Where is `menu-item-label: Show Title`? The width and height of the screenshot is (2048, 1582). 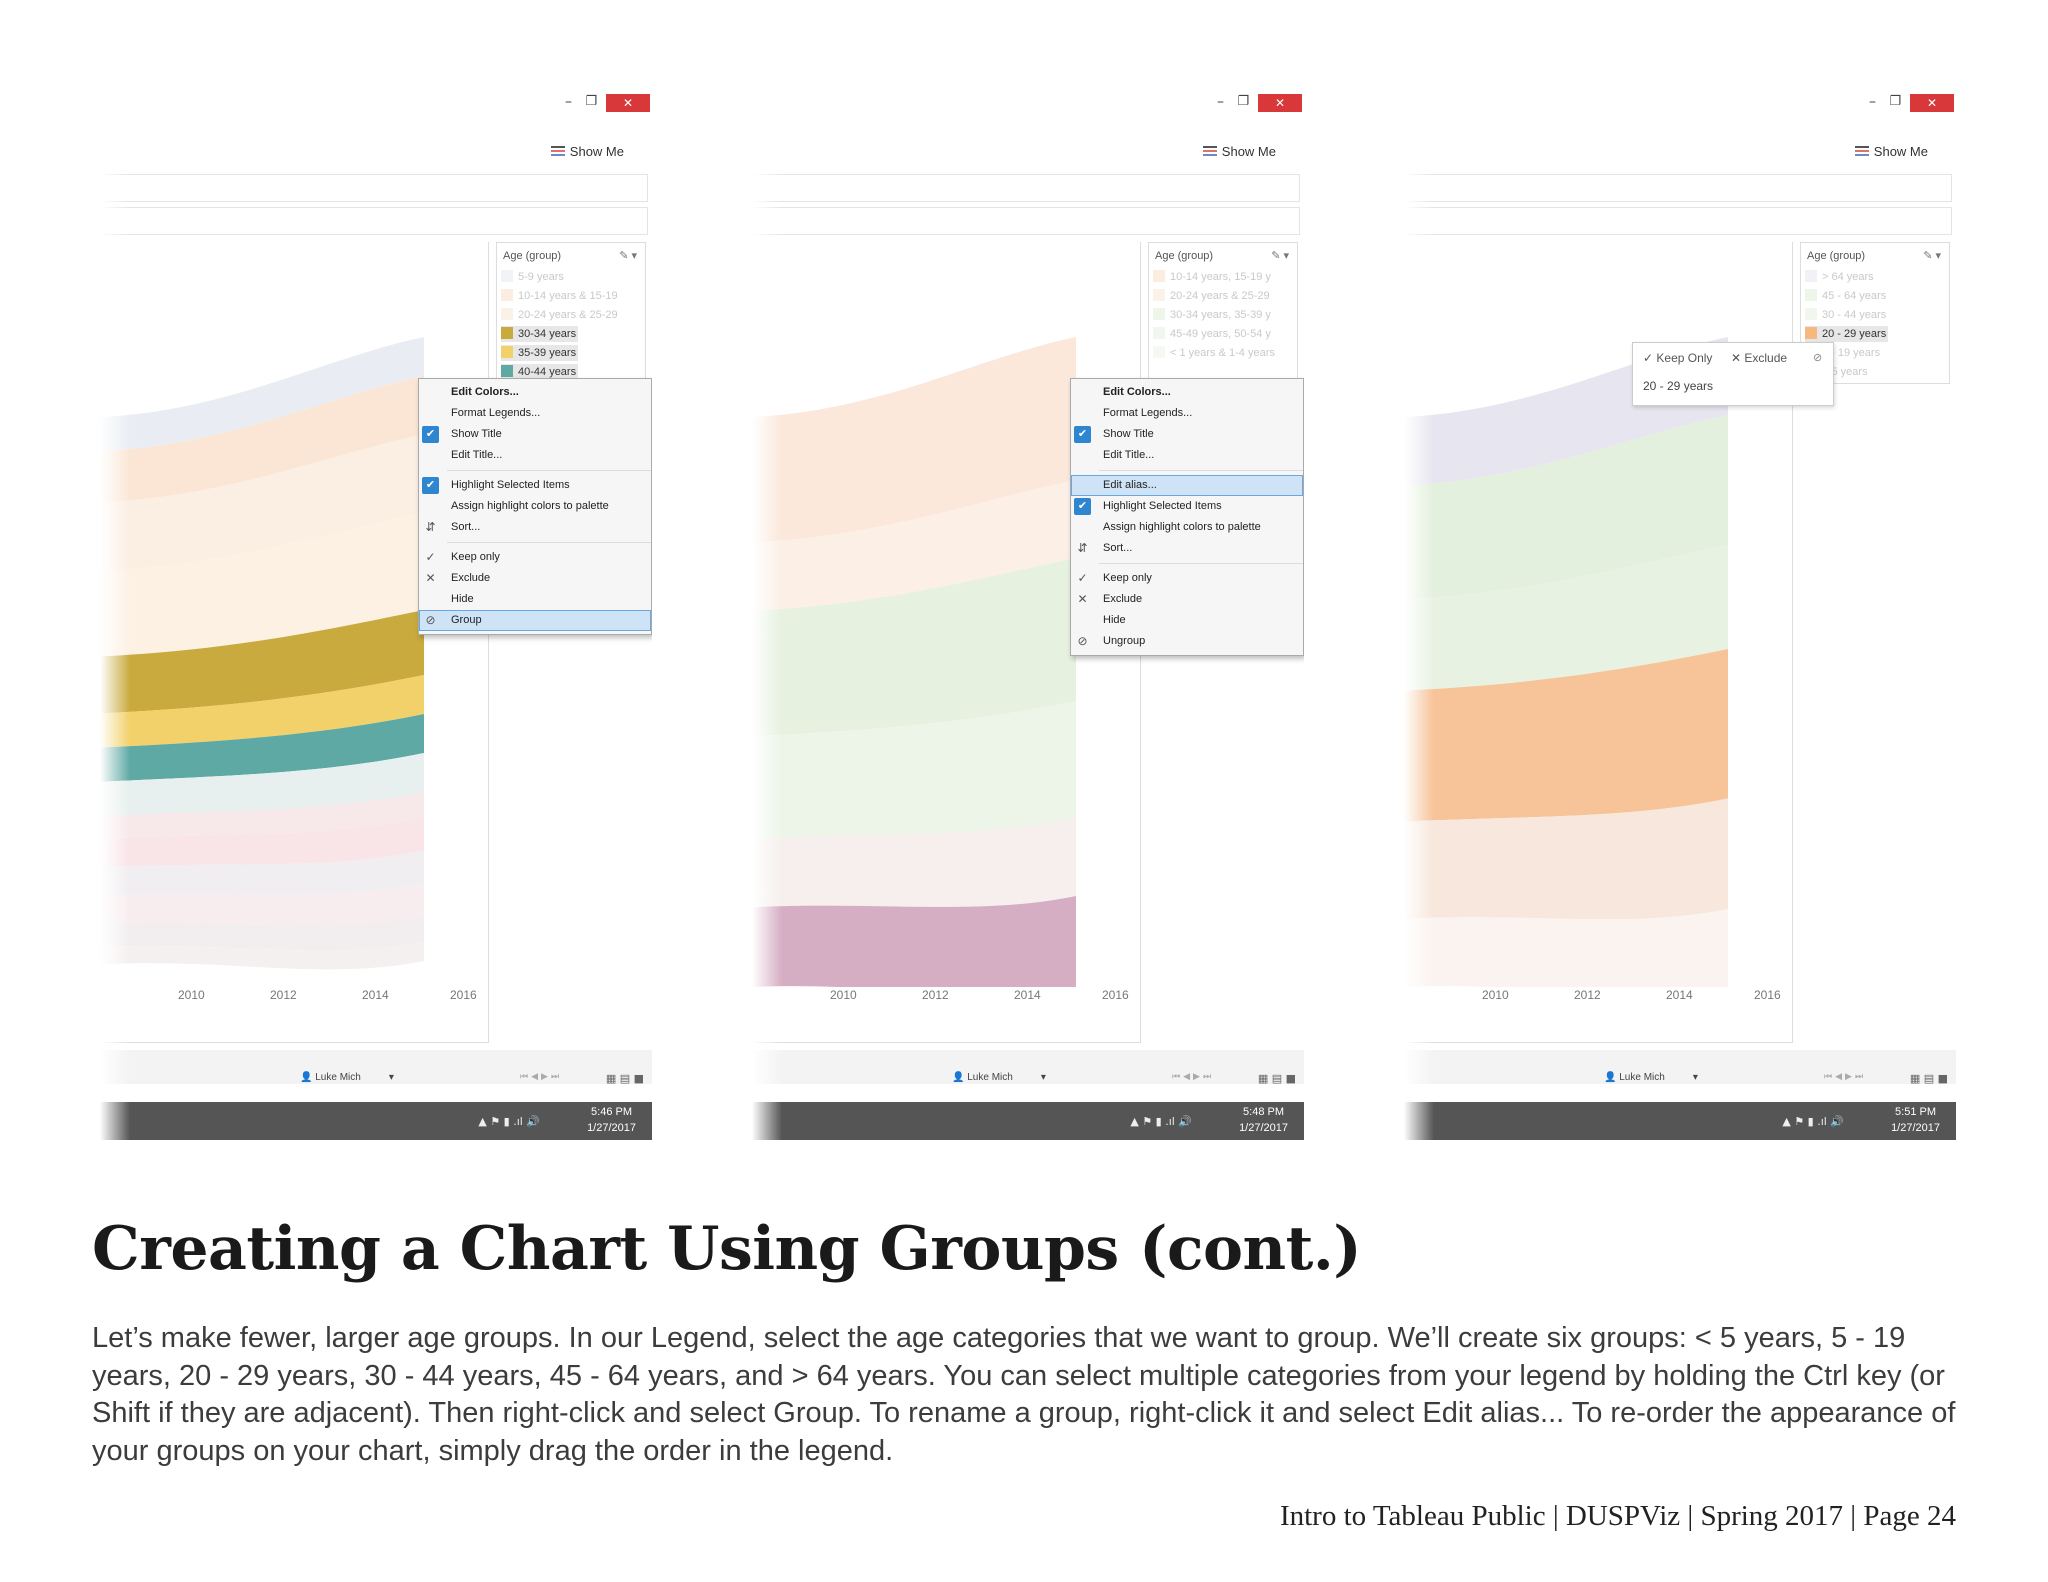 menu-item-label: Show Title is located at coordinates (1128, 434).